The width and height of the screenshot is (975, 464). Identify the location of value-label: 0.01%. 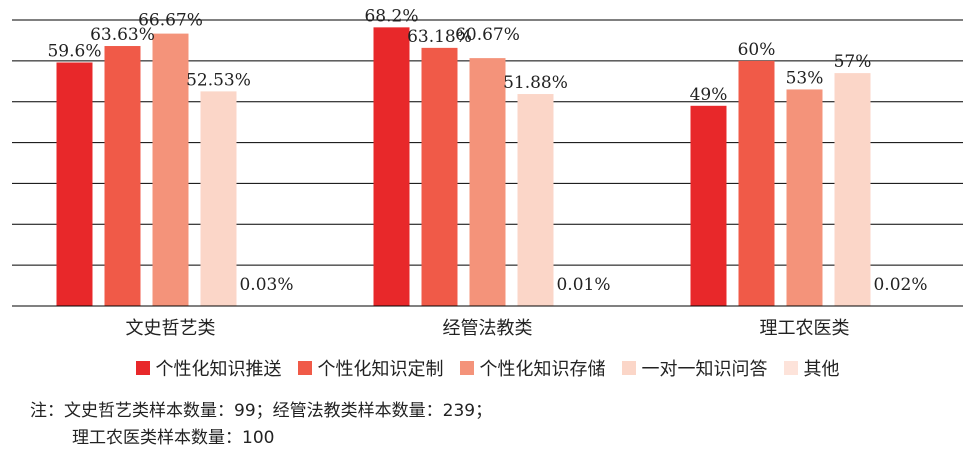
(583, 285).